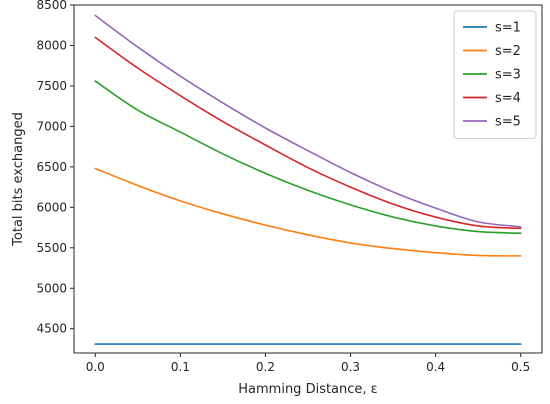  Describe the element at coordinates (95, 367) in the screenshot. I see `x-tick-label: 0.0` at that location.